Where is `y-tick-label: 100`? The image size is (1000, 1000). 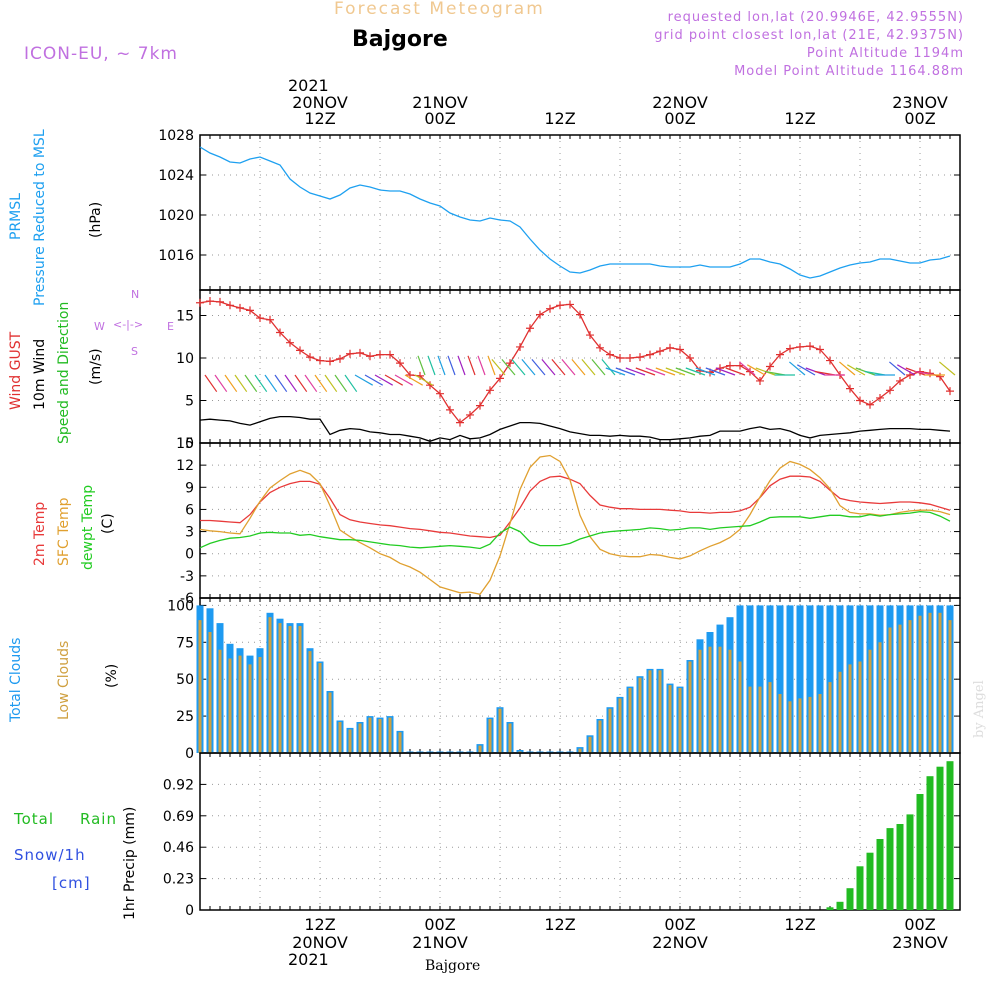 y-tick-label: 100 is located at coordinates (180, 606).